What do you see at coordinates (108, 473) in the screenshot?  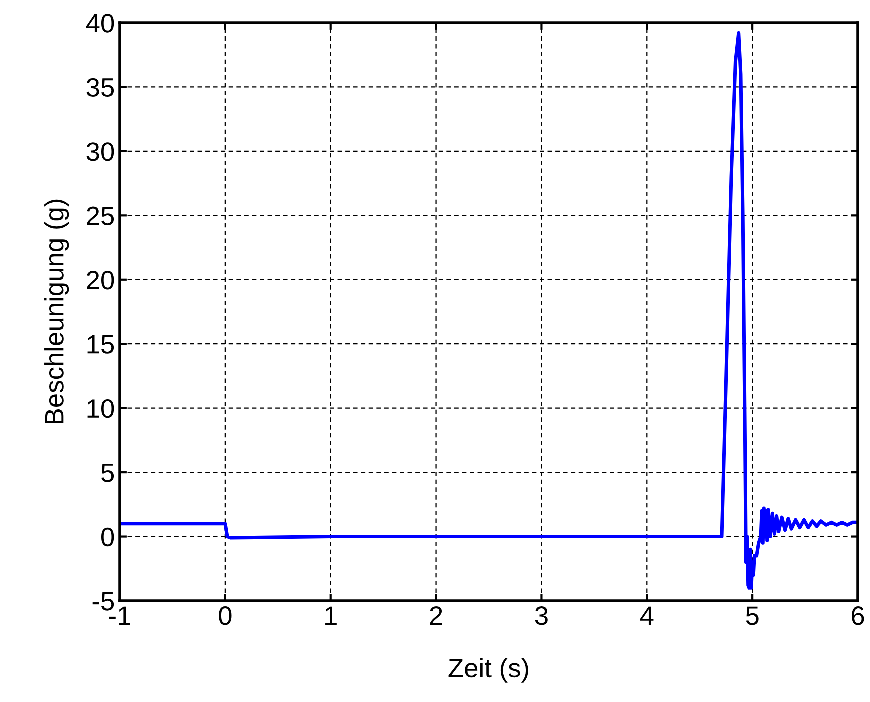 I see `y-tick-label: 5` at bounding box center [108, 473].